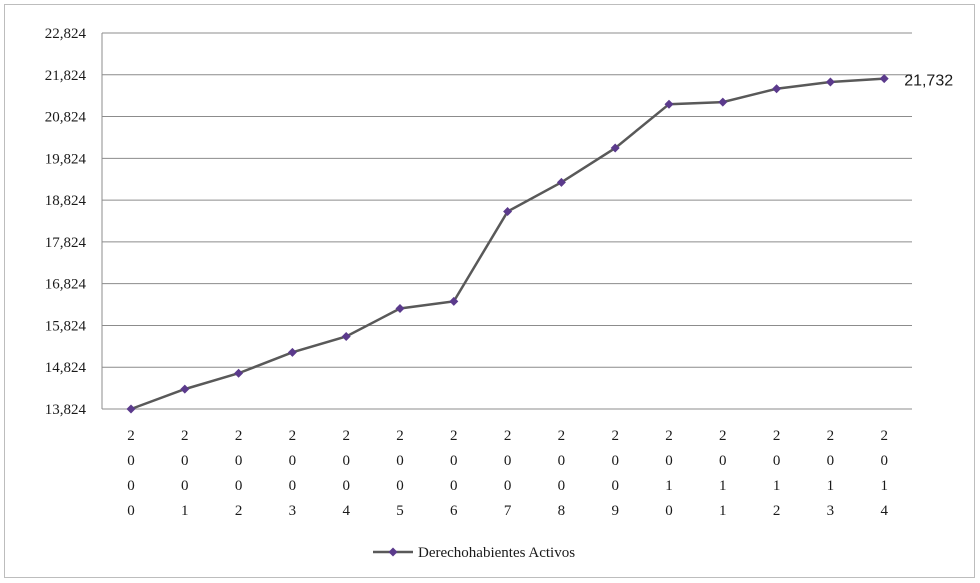 Image resolution: width=980 pixels, height=583 pixels. I want to click on legend: Derechohabientes Activos, so click(474, 553).